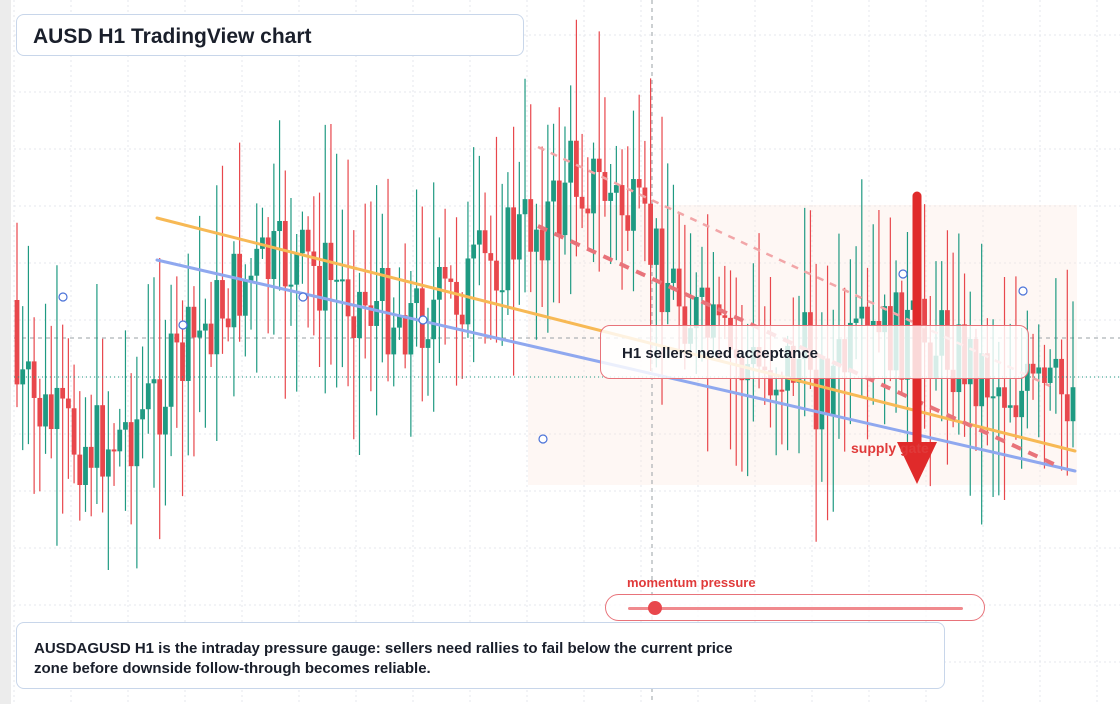 The height and width of the screenshot is (704, 1120). Describe the element at coordinates (814, 352) in the screenshot. I see `callout-card: H1 sellers need acceptance` at that location.